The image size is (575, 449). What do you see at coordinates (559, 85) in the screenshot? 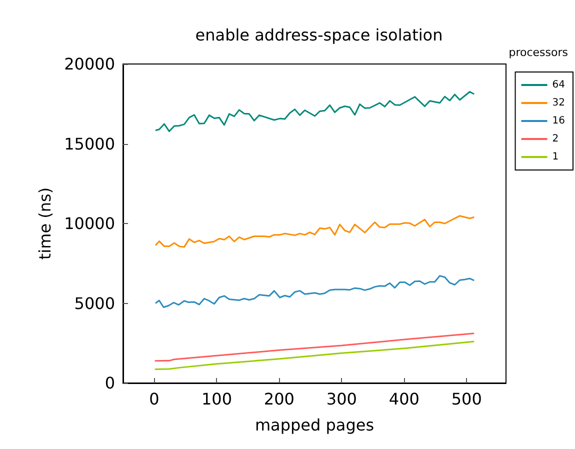
I see `legend-label: 64` at bounding box center [559, 85].